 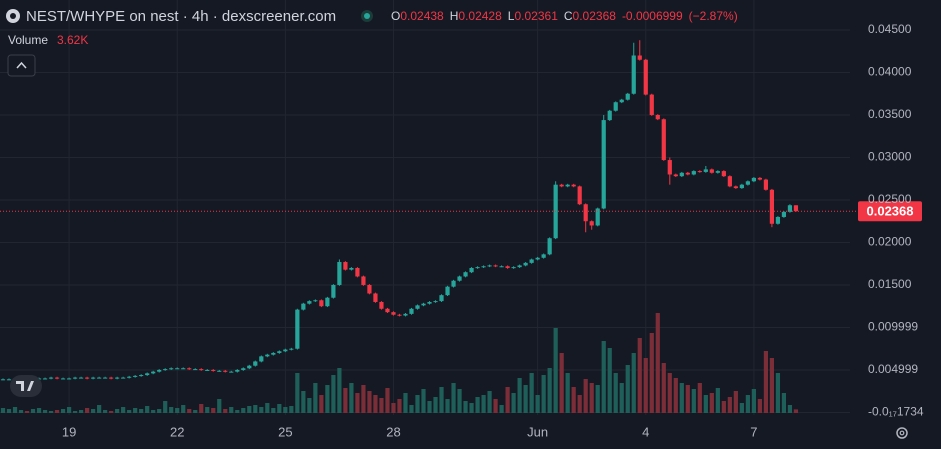 I want to click on settings-icon-center, so click(x=902, y=433).